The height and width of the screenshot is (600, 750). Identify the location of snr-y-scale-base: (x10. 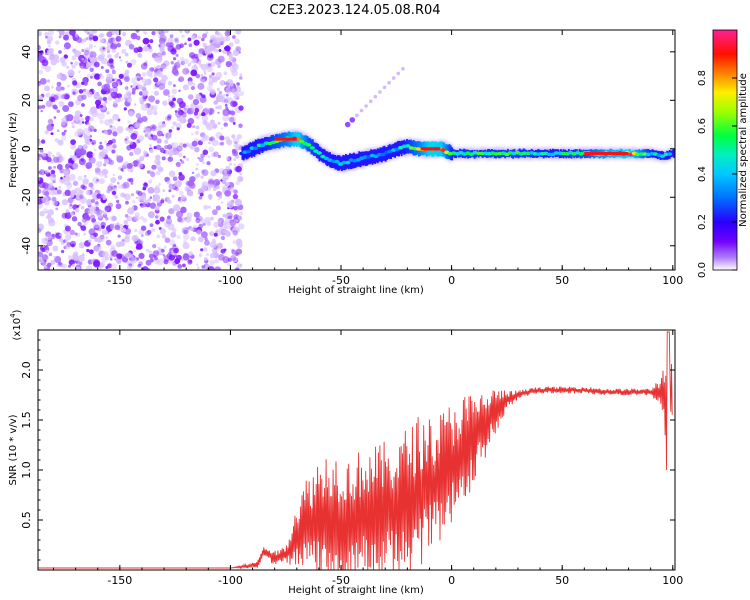
(17, 329).